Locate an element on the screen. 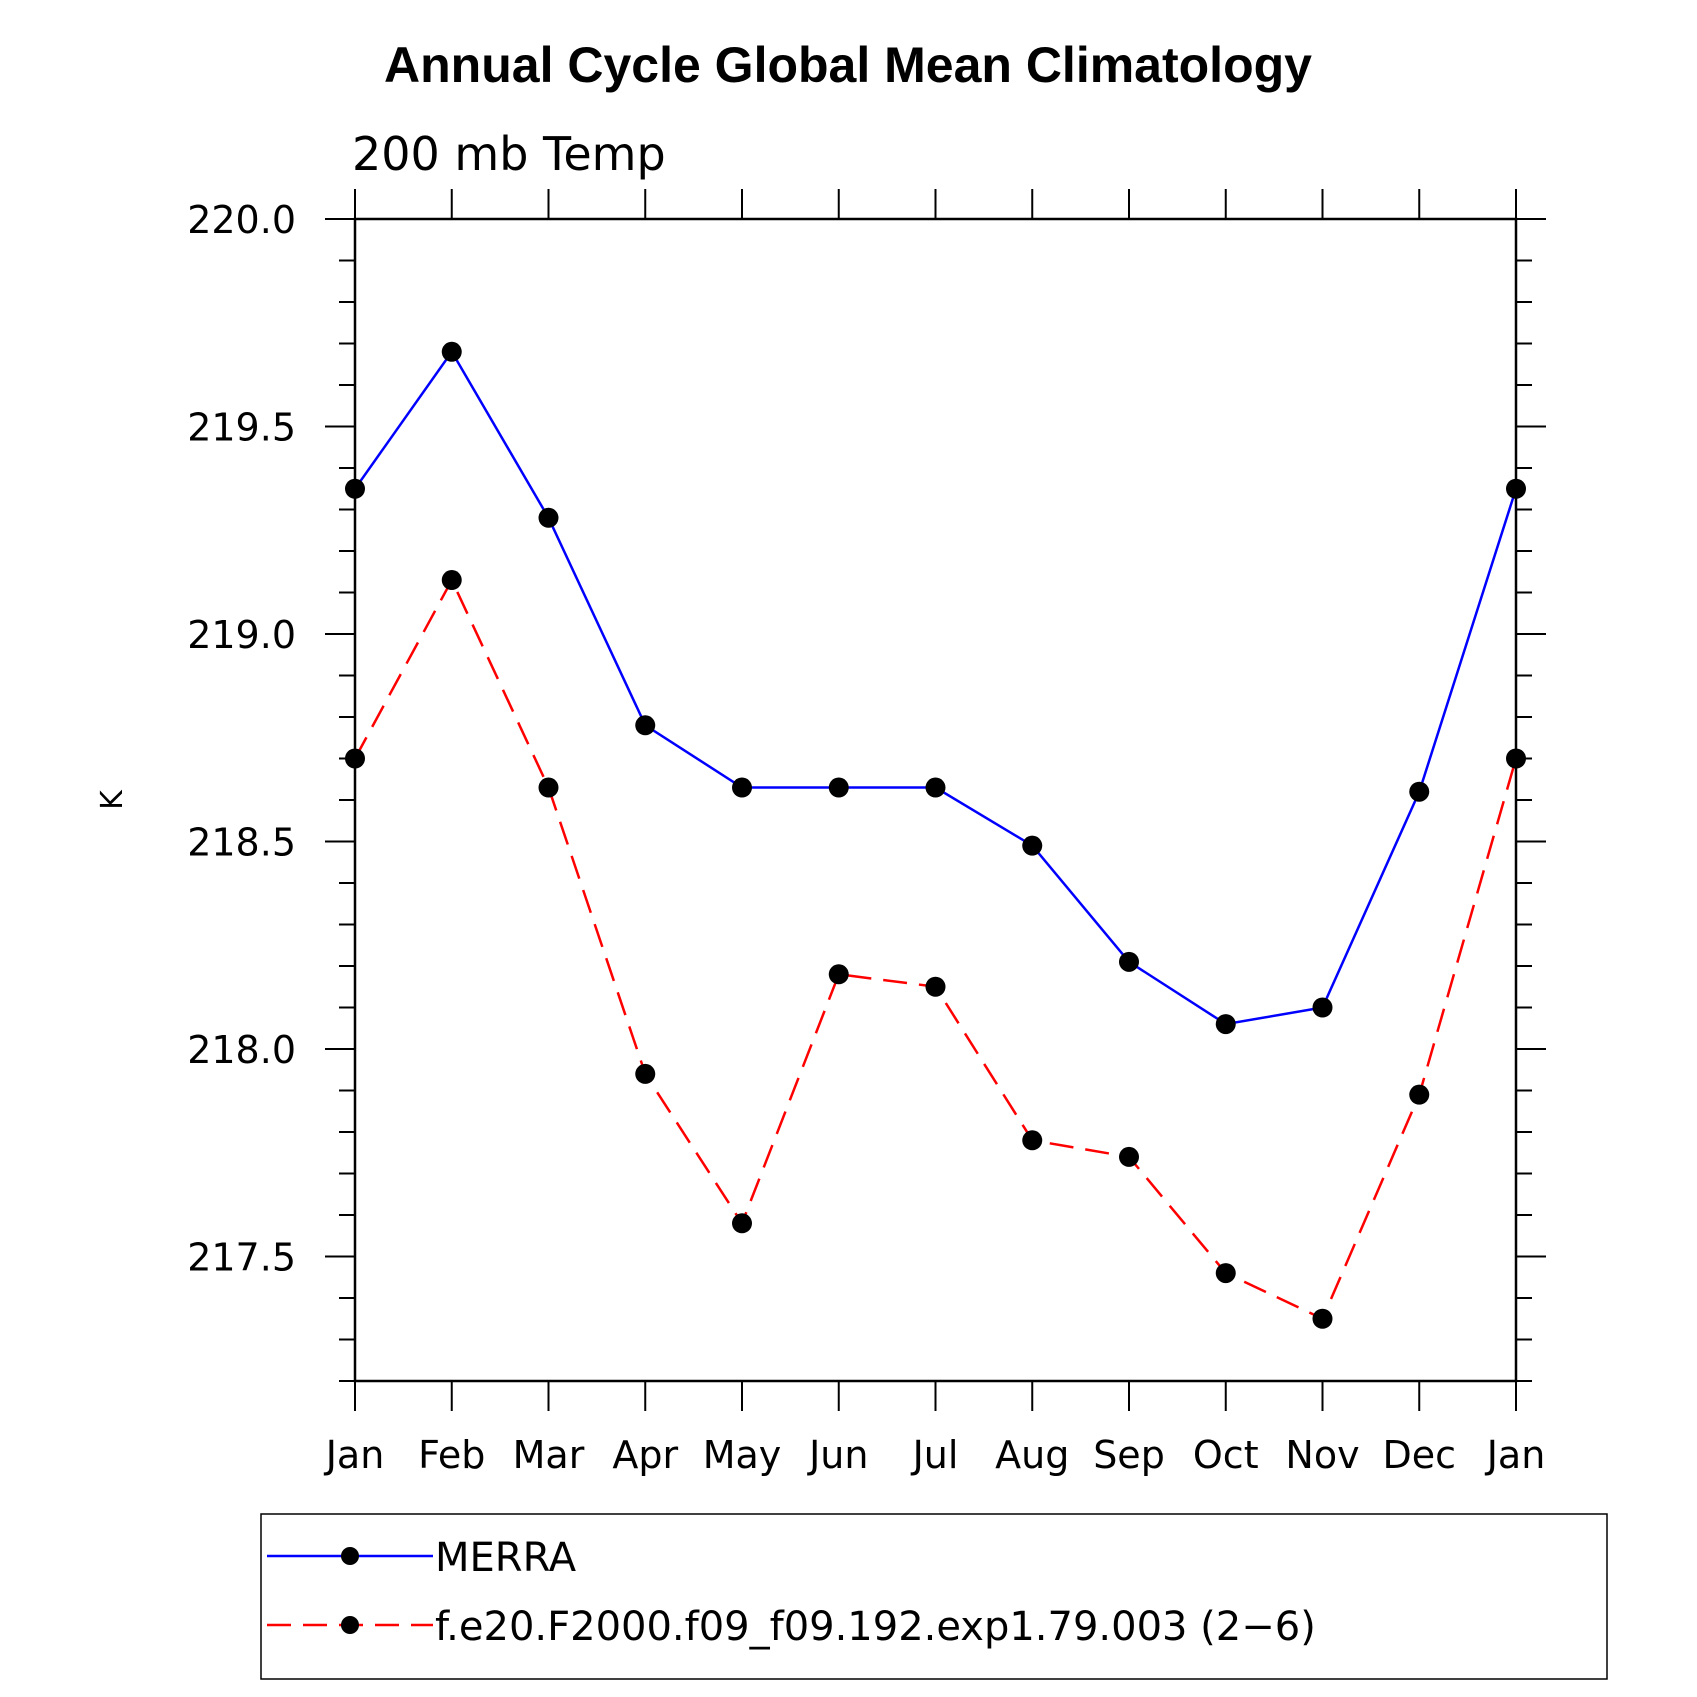 This screenshot has width=1697, height=1697. legend-marker-model is located at coordinates (350, 1625).